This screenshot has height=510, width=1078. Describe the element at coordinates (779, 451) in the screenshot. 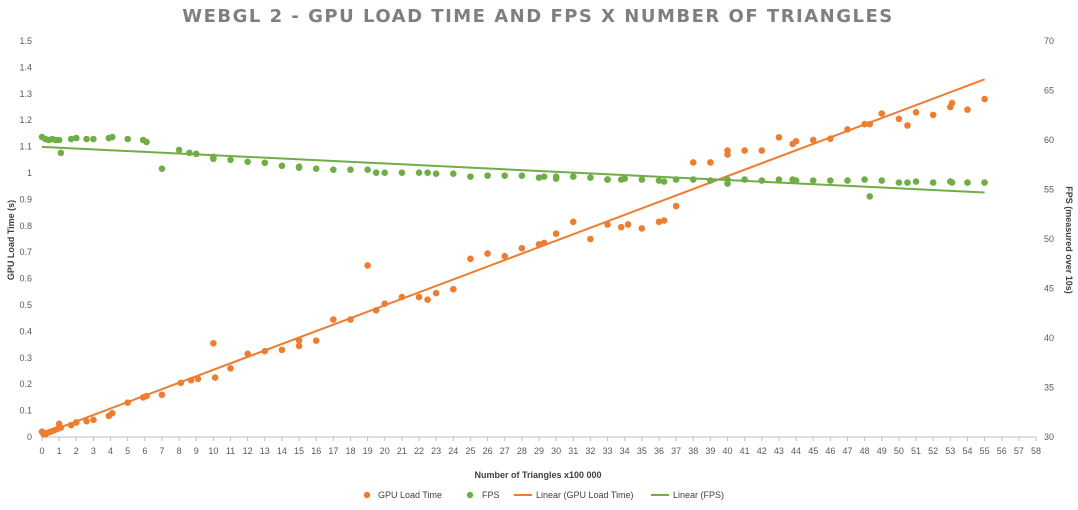

I see `x-tick-label: 43` at that location.